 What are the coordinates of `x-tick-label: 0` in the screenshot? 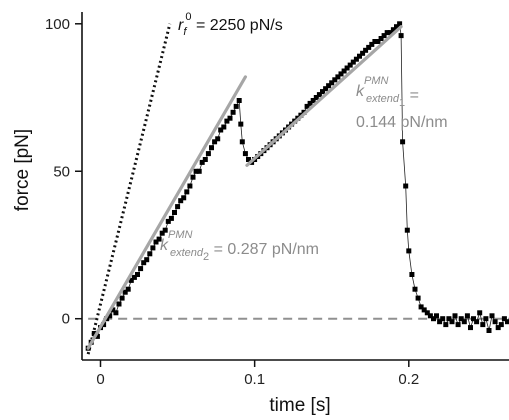 It's located at (100, 379).